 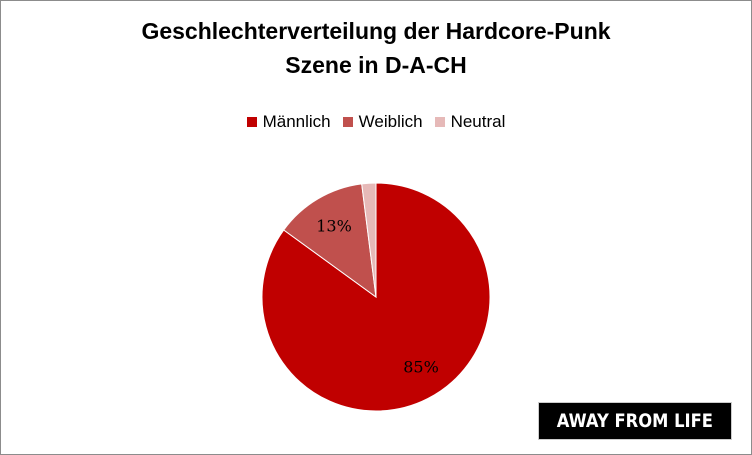 I want to click on watermark-logo: AWAY FROM LIFE, so click(x=635, y=421).